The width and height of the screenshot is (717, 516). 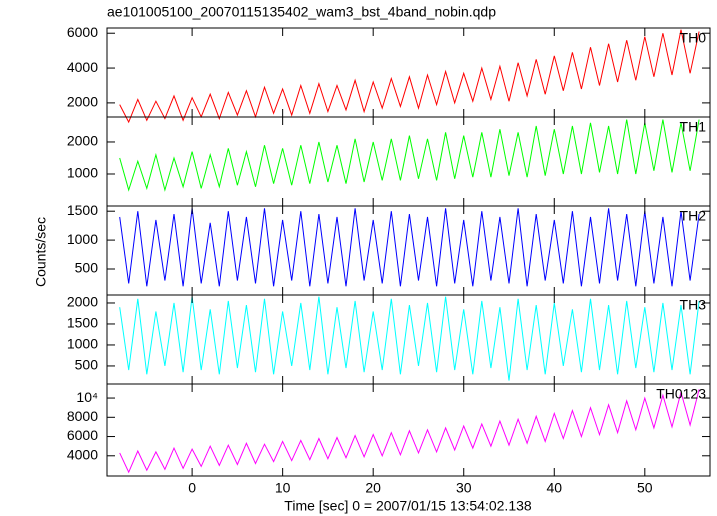 I want to click on panel-label: TH1, so click(x=693, y=127).